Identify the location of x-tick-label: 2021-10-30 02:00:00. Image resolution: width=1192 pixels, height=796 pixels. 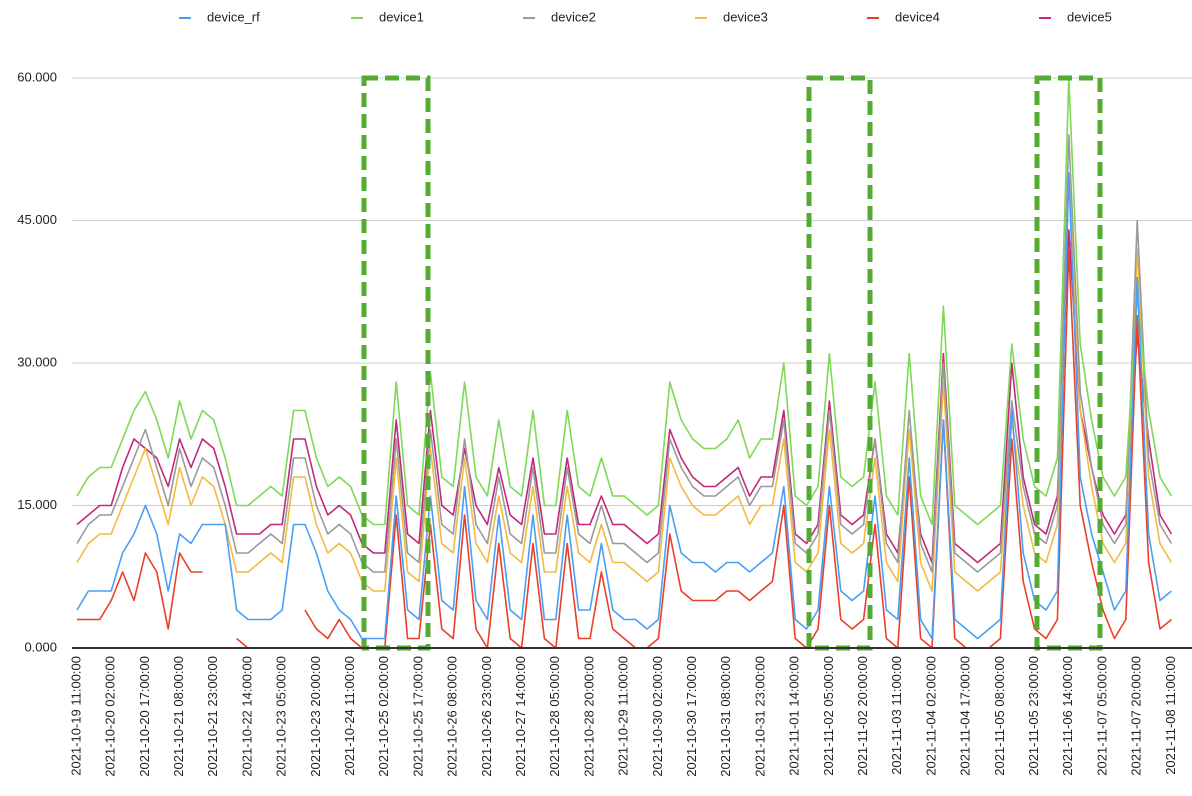
(657, 716).